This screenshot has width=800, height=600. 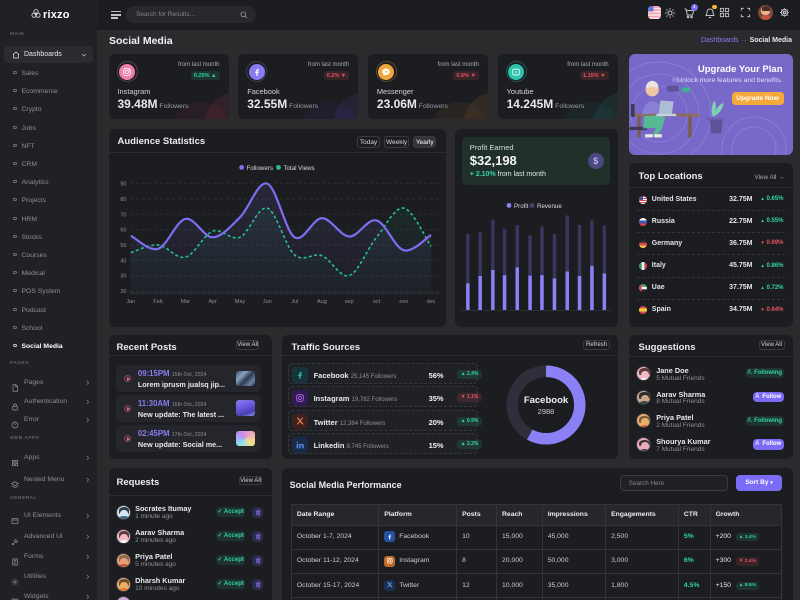 What do you see at coordinates (294, 302) in the screenshot?
I see `svg-text: Jul` at bounding box center [294, 302].